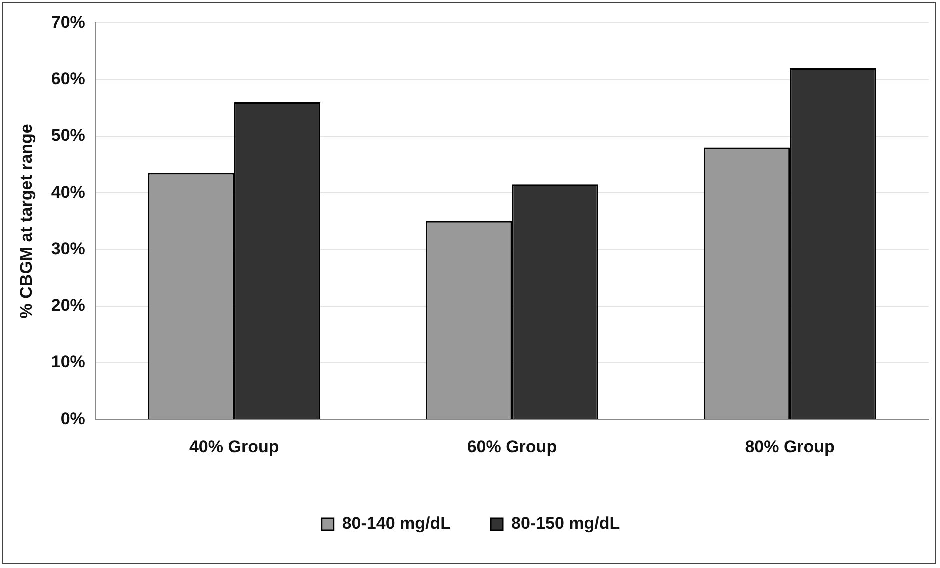 The width and height of the screenshot is (940, 568). Describe the element at coordinates (68, 306) in the screenshot. I see `y-tick-label: 20%` at that location.